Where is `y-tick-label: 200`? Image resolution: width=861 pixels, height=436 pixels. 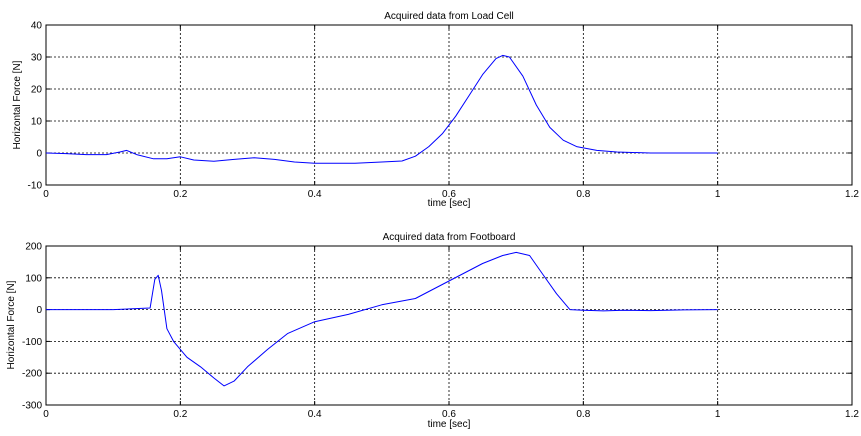 y-tick-label: 200 is located at coordinates (33, 247).